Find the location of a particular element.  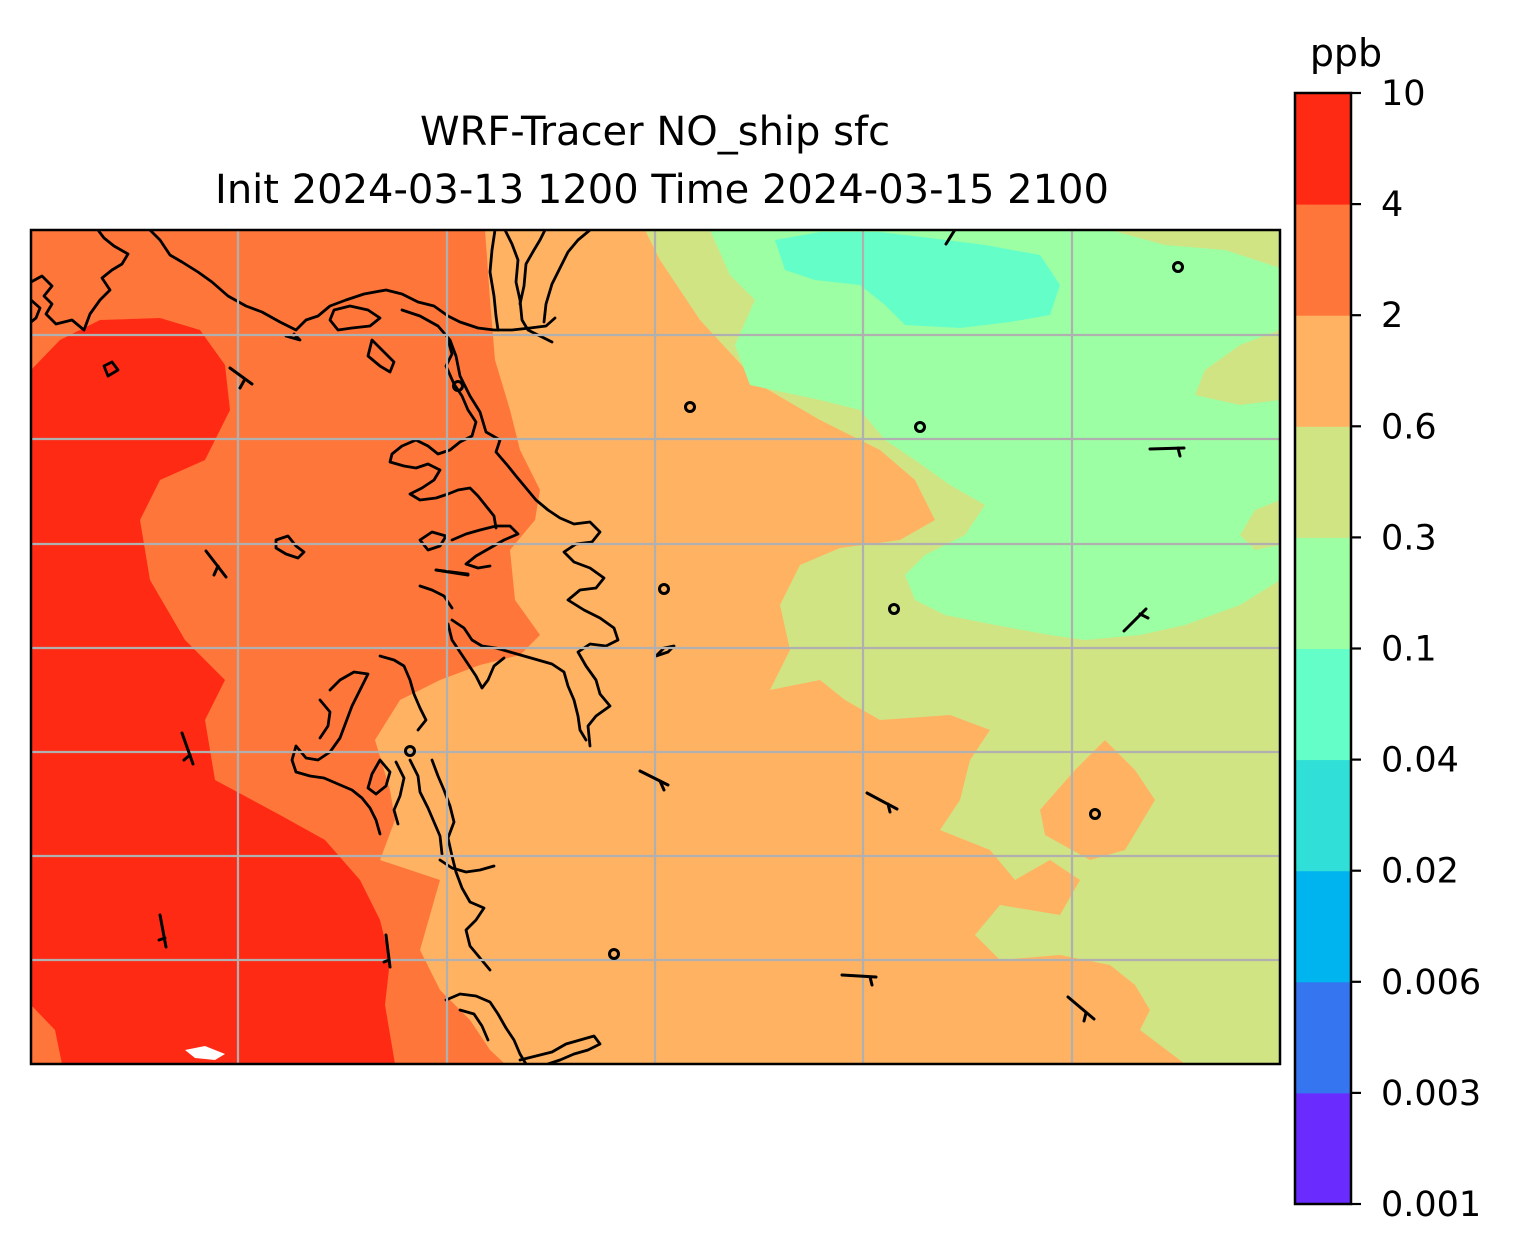

colorbar-unit: ppb is located at coordinates (1346, 53).